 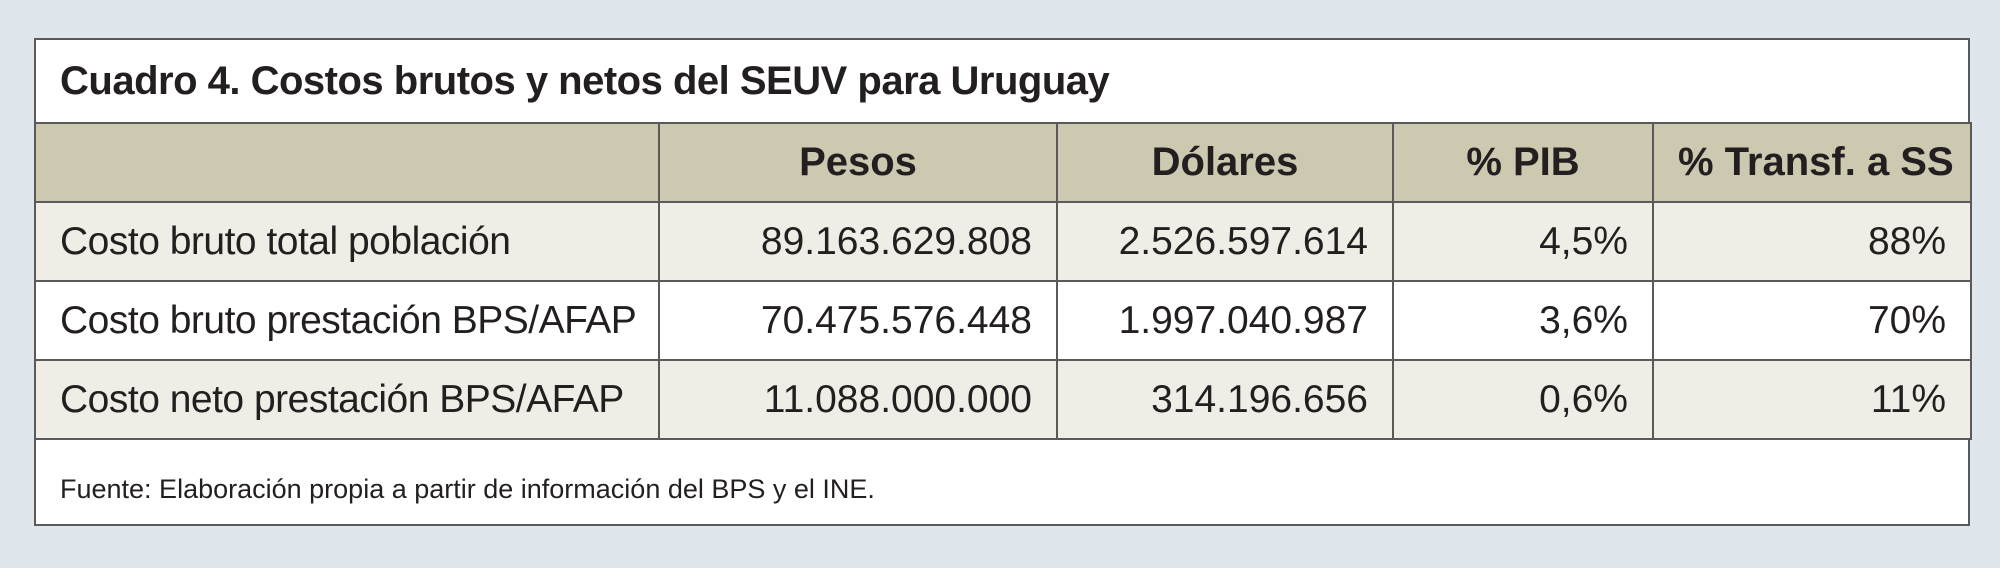 I want to click on row-label: Costo bruto prestación BPS/AFAP, so click(x=347, y=320).